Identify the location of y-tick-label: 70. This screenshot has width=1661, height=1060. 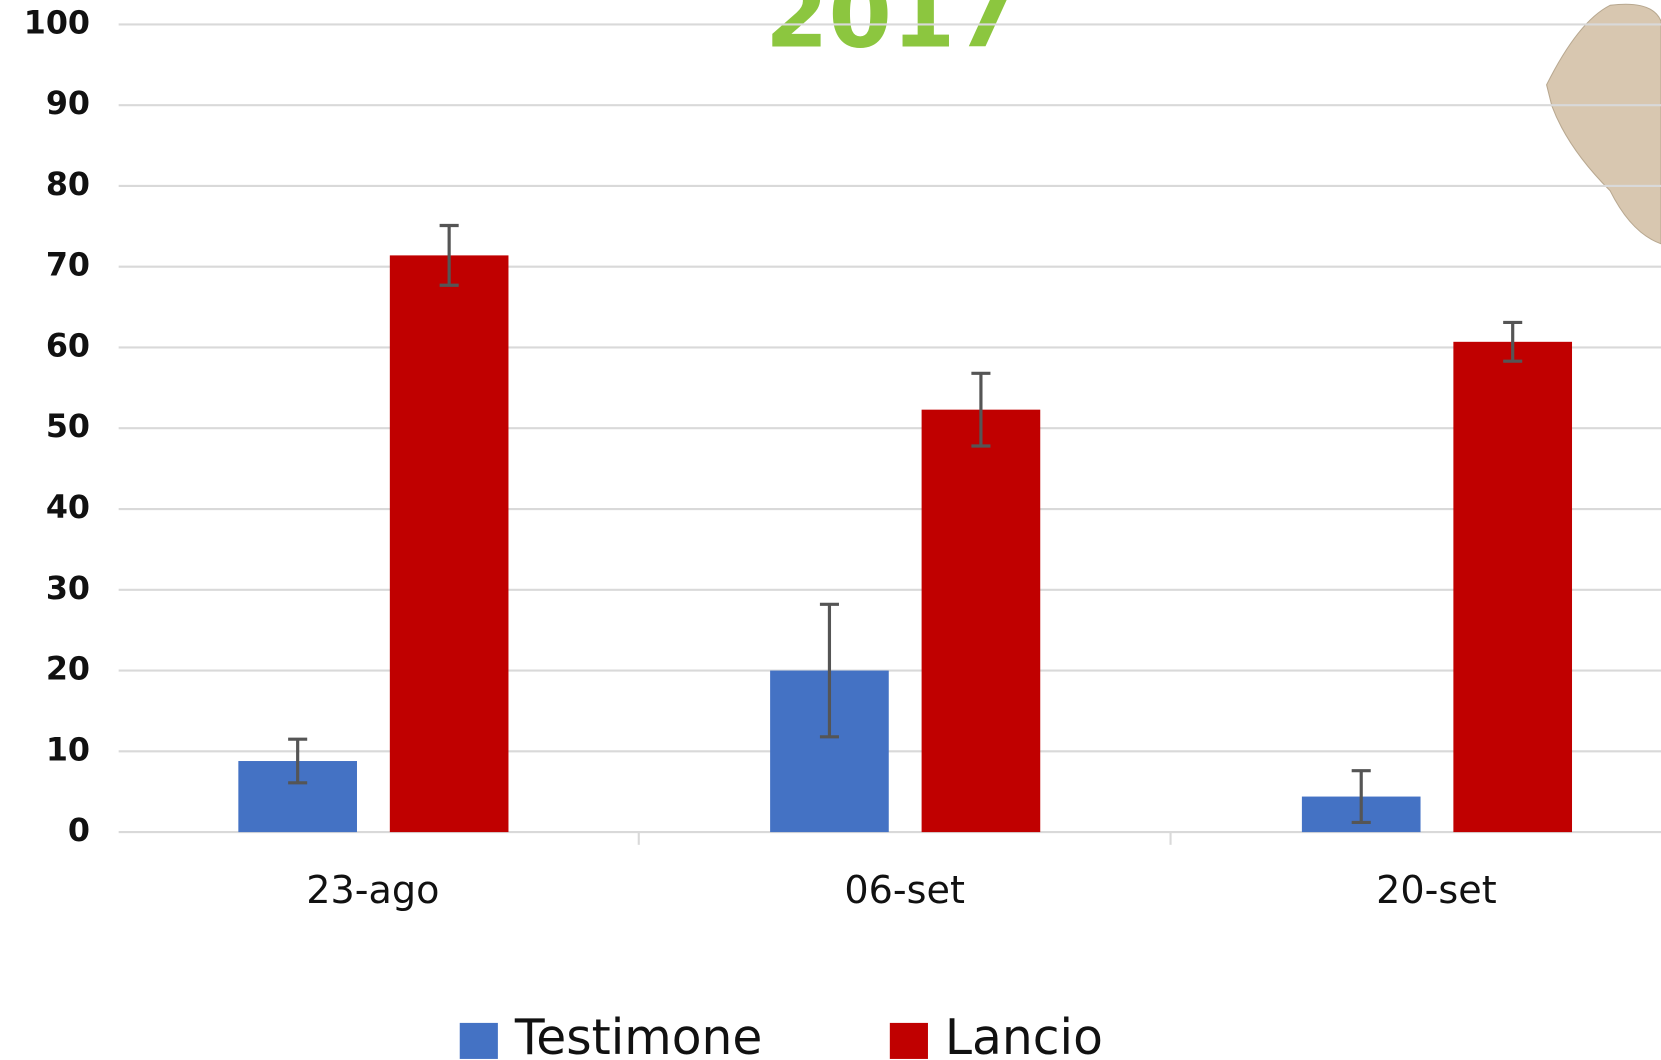
(68, 266).